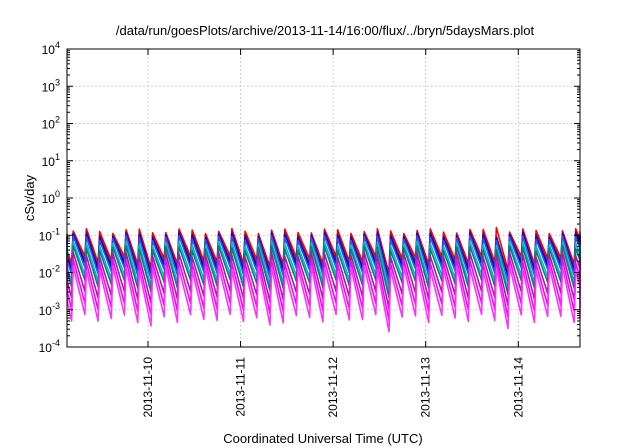 This screenshot has height=448, width=640. I want to click on y-axis-label: cSv/day, so click(29, 197).